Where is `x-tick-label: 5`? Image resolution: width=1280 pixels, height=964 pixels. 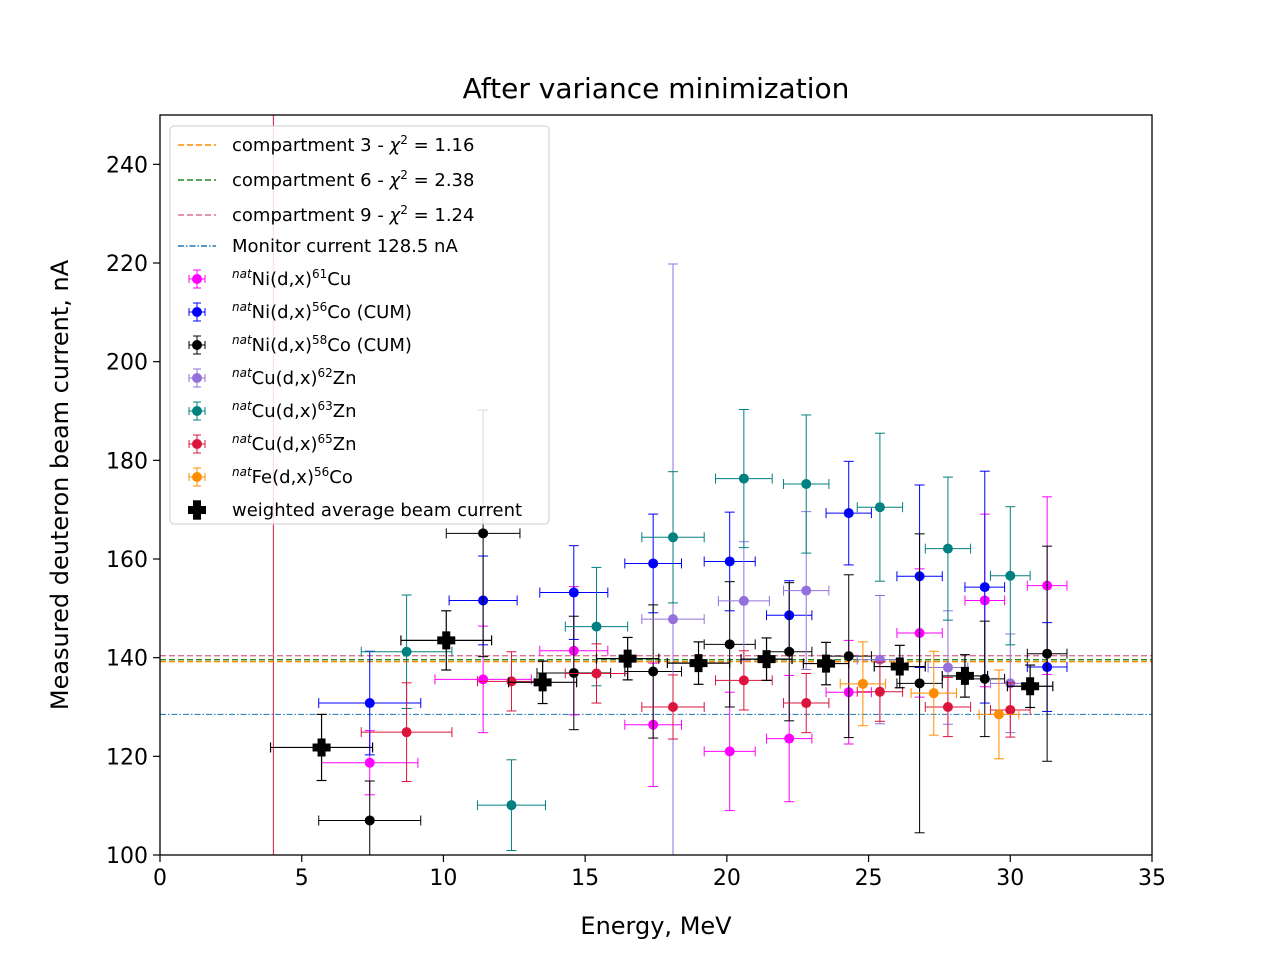
x-tick-label: 5 is located at coordinates (302, 878).